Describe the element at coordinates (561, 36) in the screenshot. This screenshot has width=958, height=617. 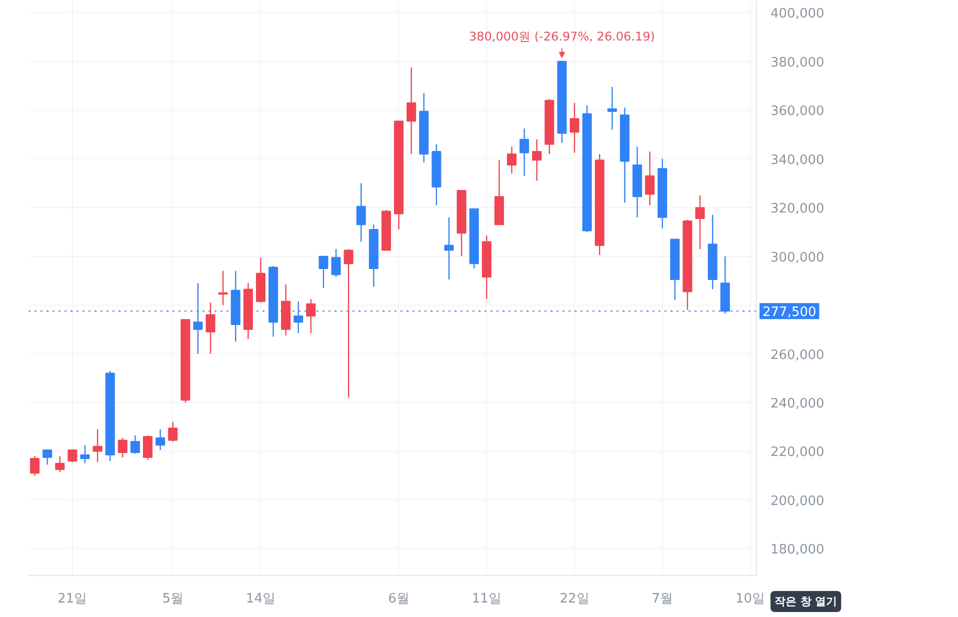
I see `annotation: 380,000원 (-26.97%, 26.06.19)` at that location.